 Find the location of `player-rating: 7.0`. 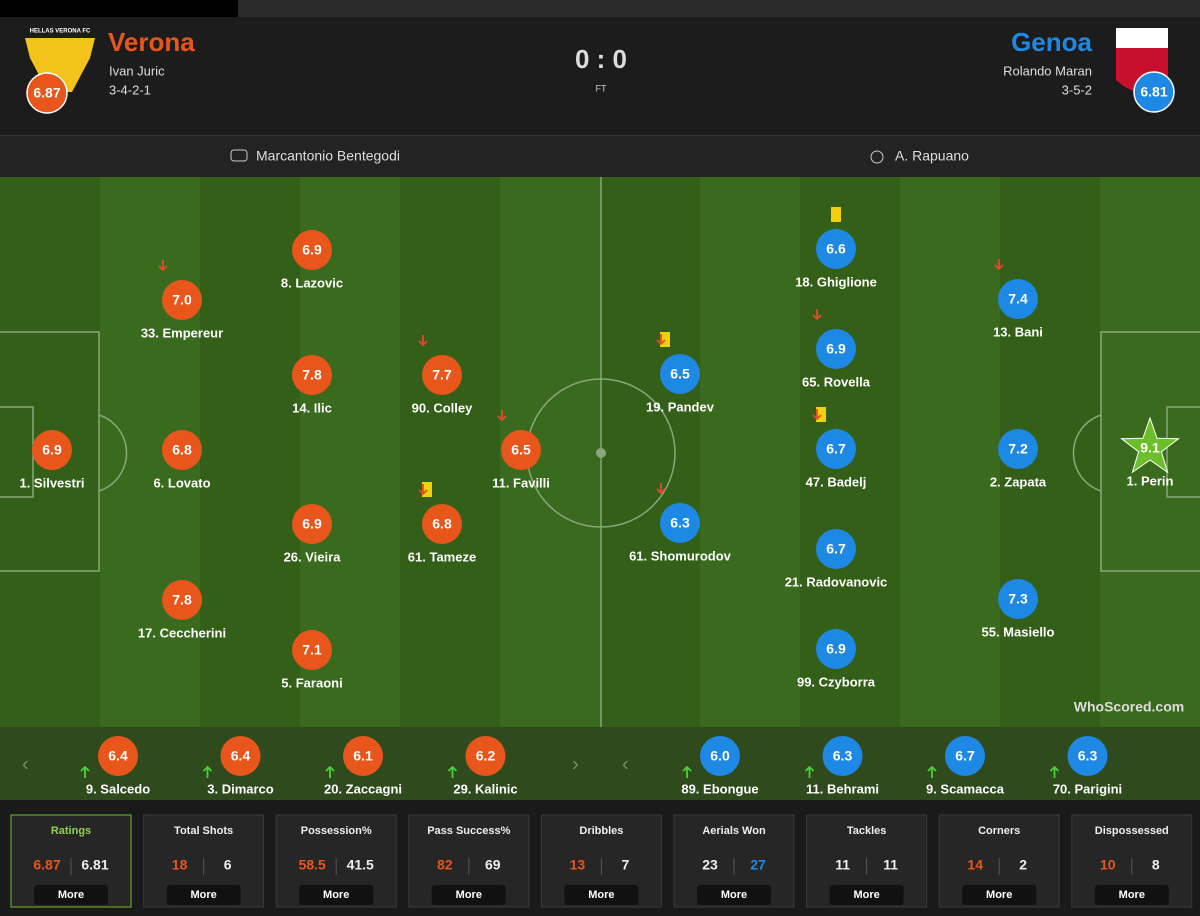

player-rating: 7.0 is located at coordinates (182, 300).